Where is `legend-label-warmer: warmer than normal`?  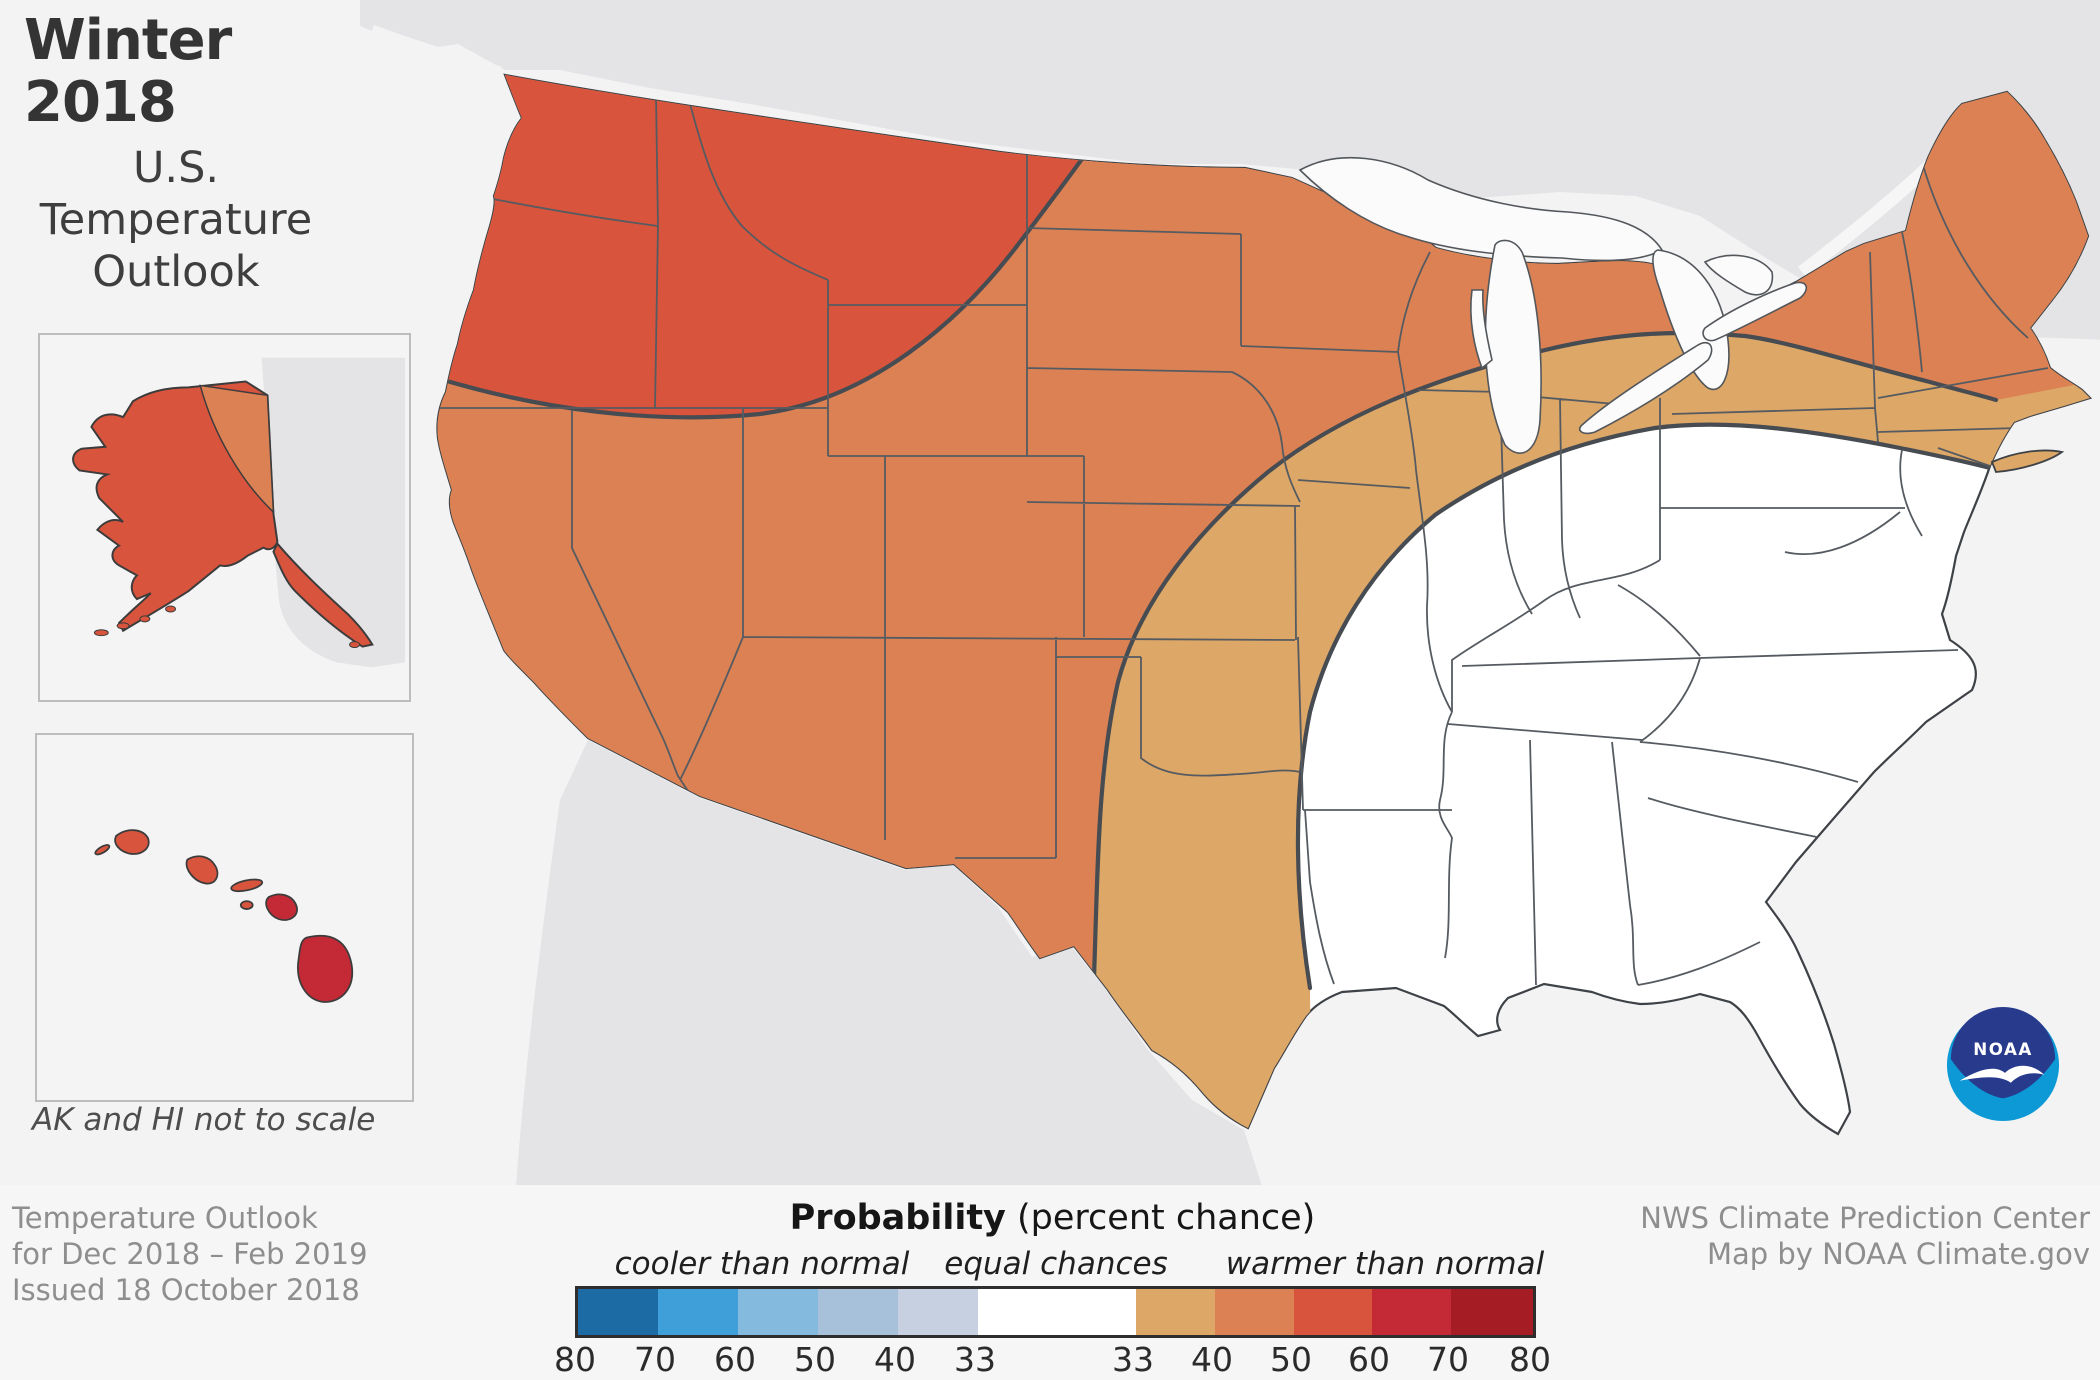 legend-label-warmer: warmer than normal is located at coordinates (1385, 1264).